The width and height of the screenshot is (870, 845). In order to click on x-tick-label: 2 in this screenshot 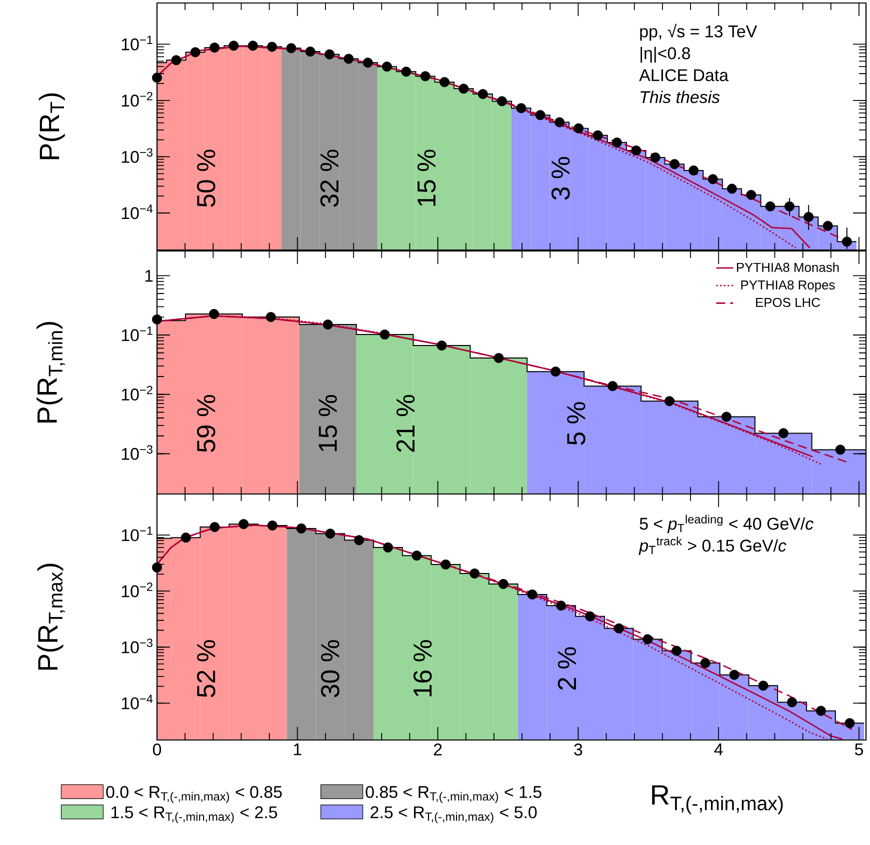, I will do `click(438, 750)`.